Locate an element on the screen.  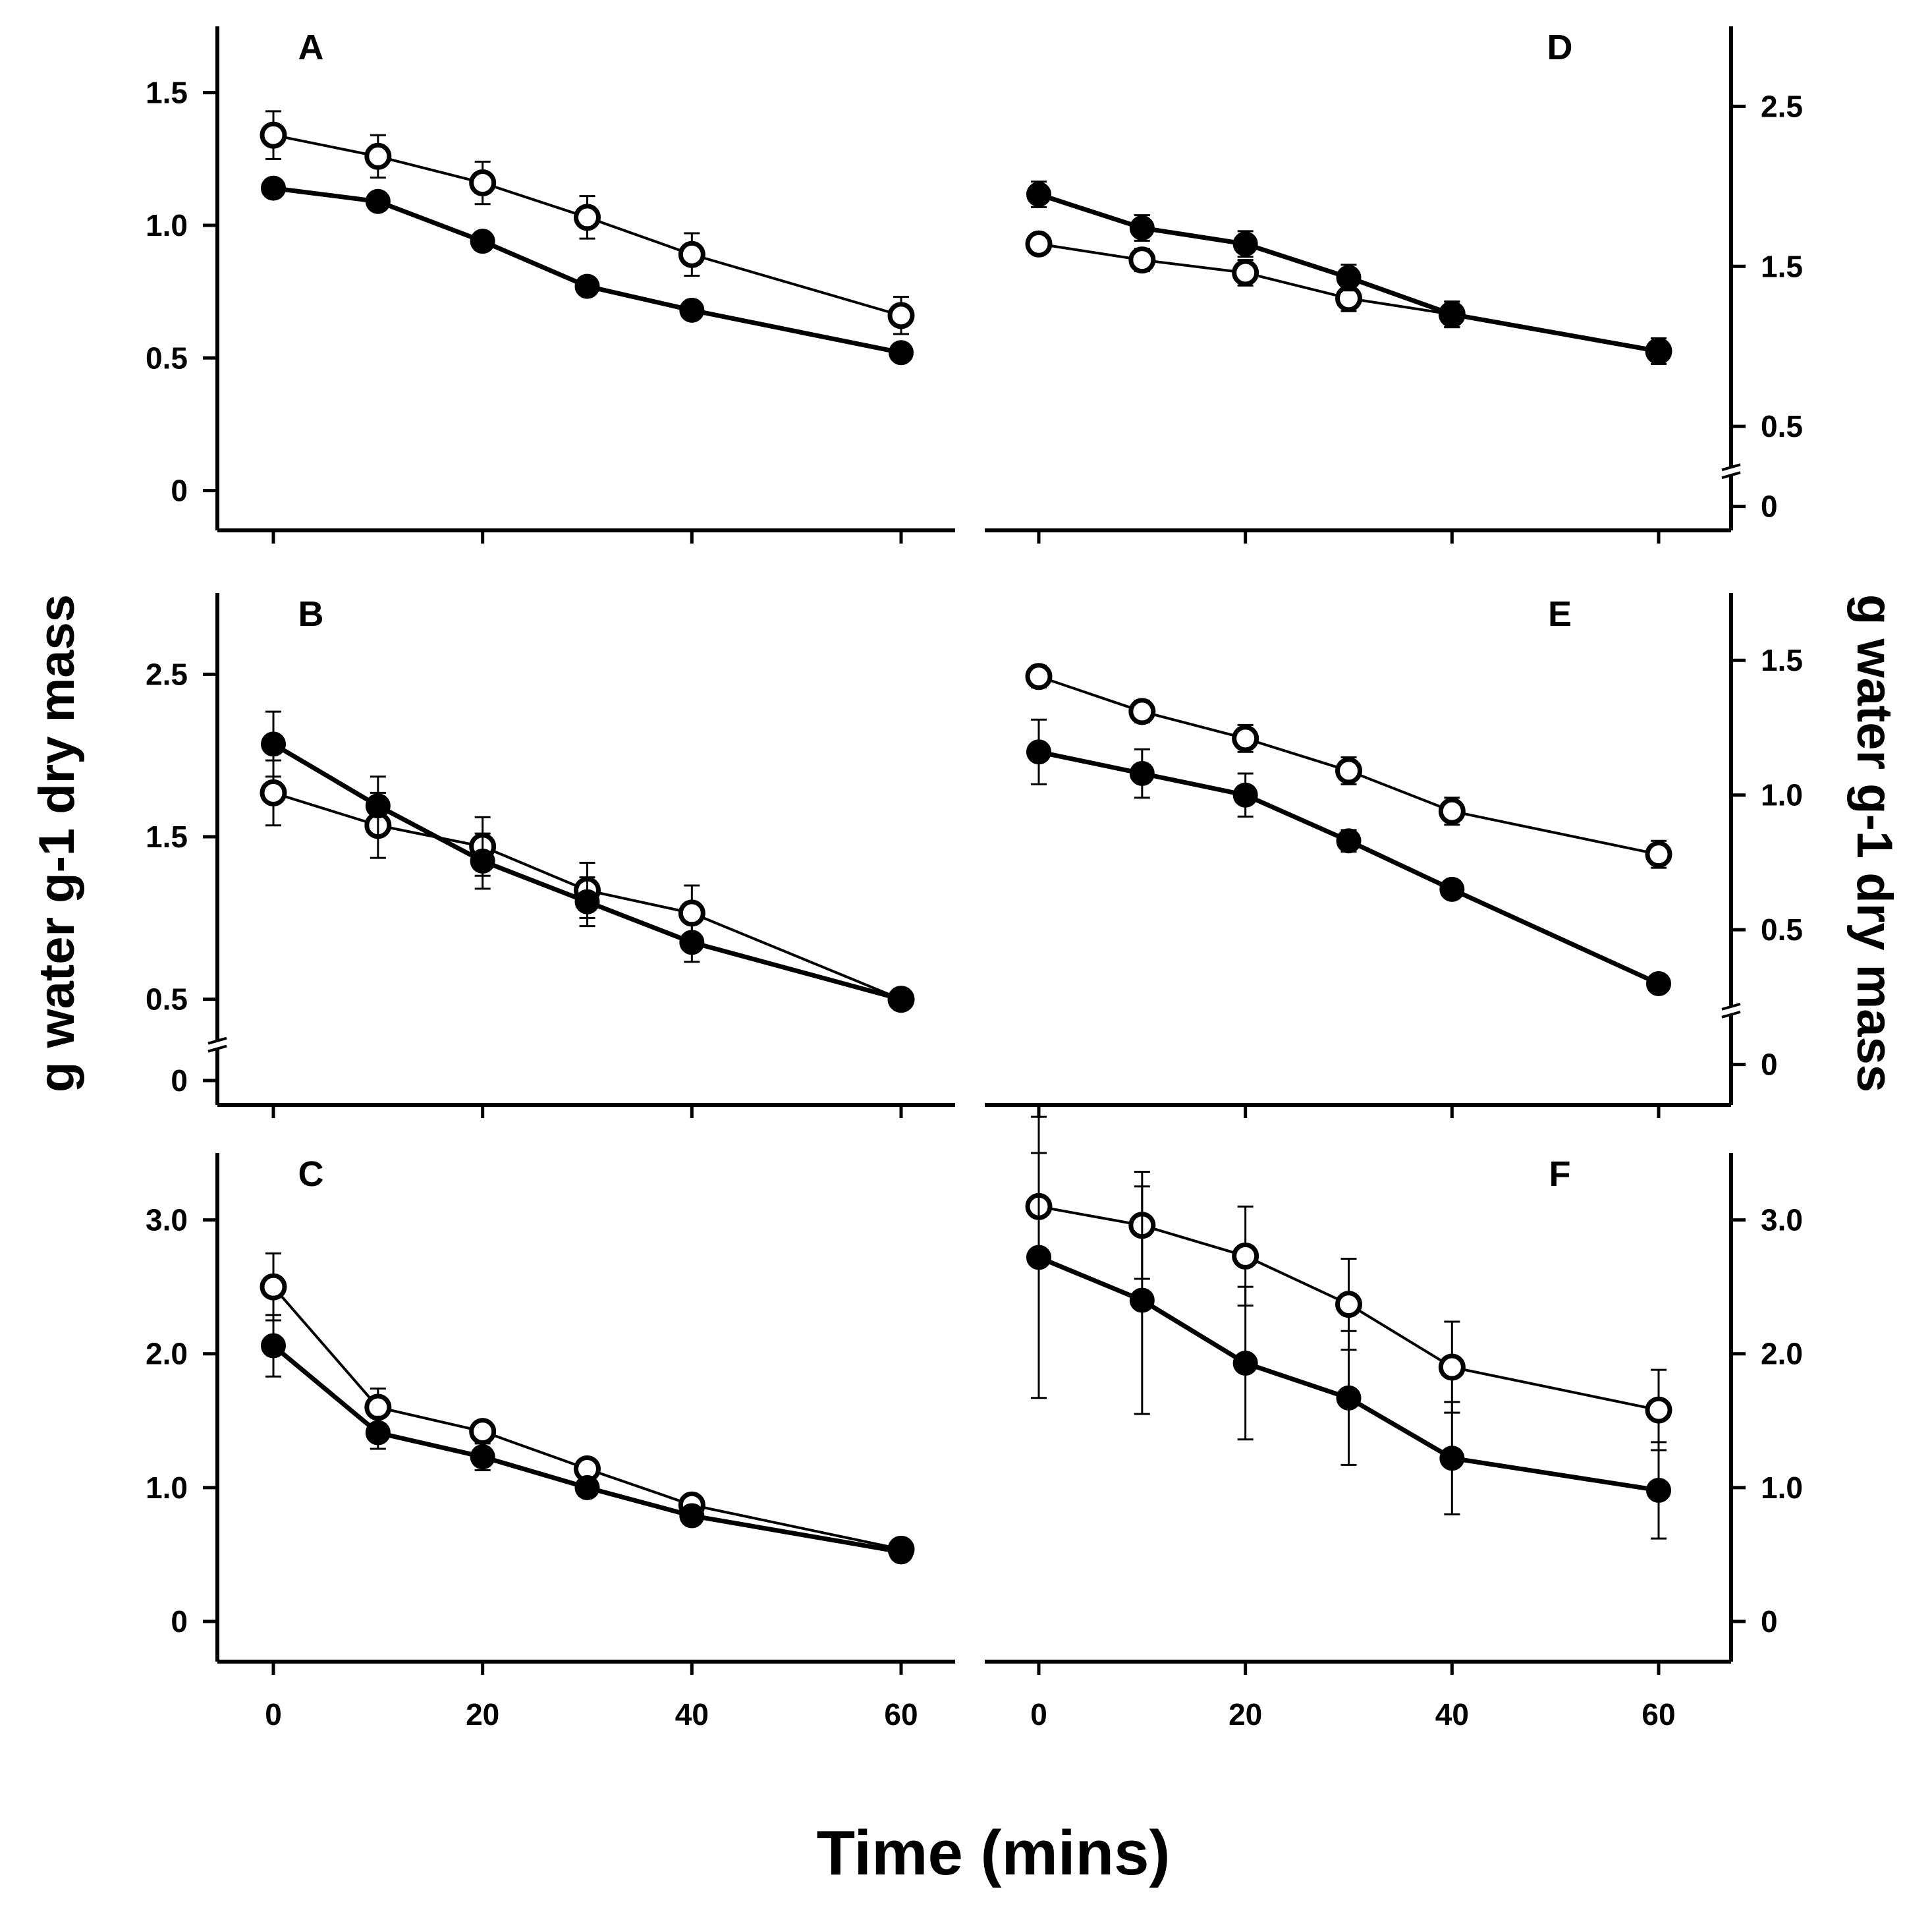
panel-f: 0 1.0 2.0 3.0 F is located at coordinates (1394, 1395).